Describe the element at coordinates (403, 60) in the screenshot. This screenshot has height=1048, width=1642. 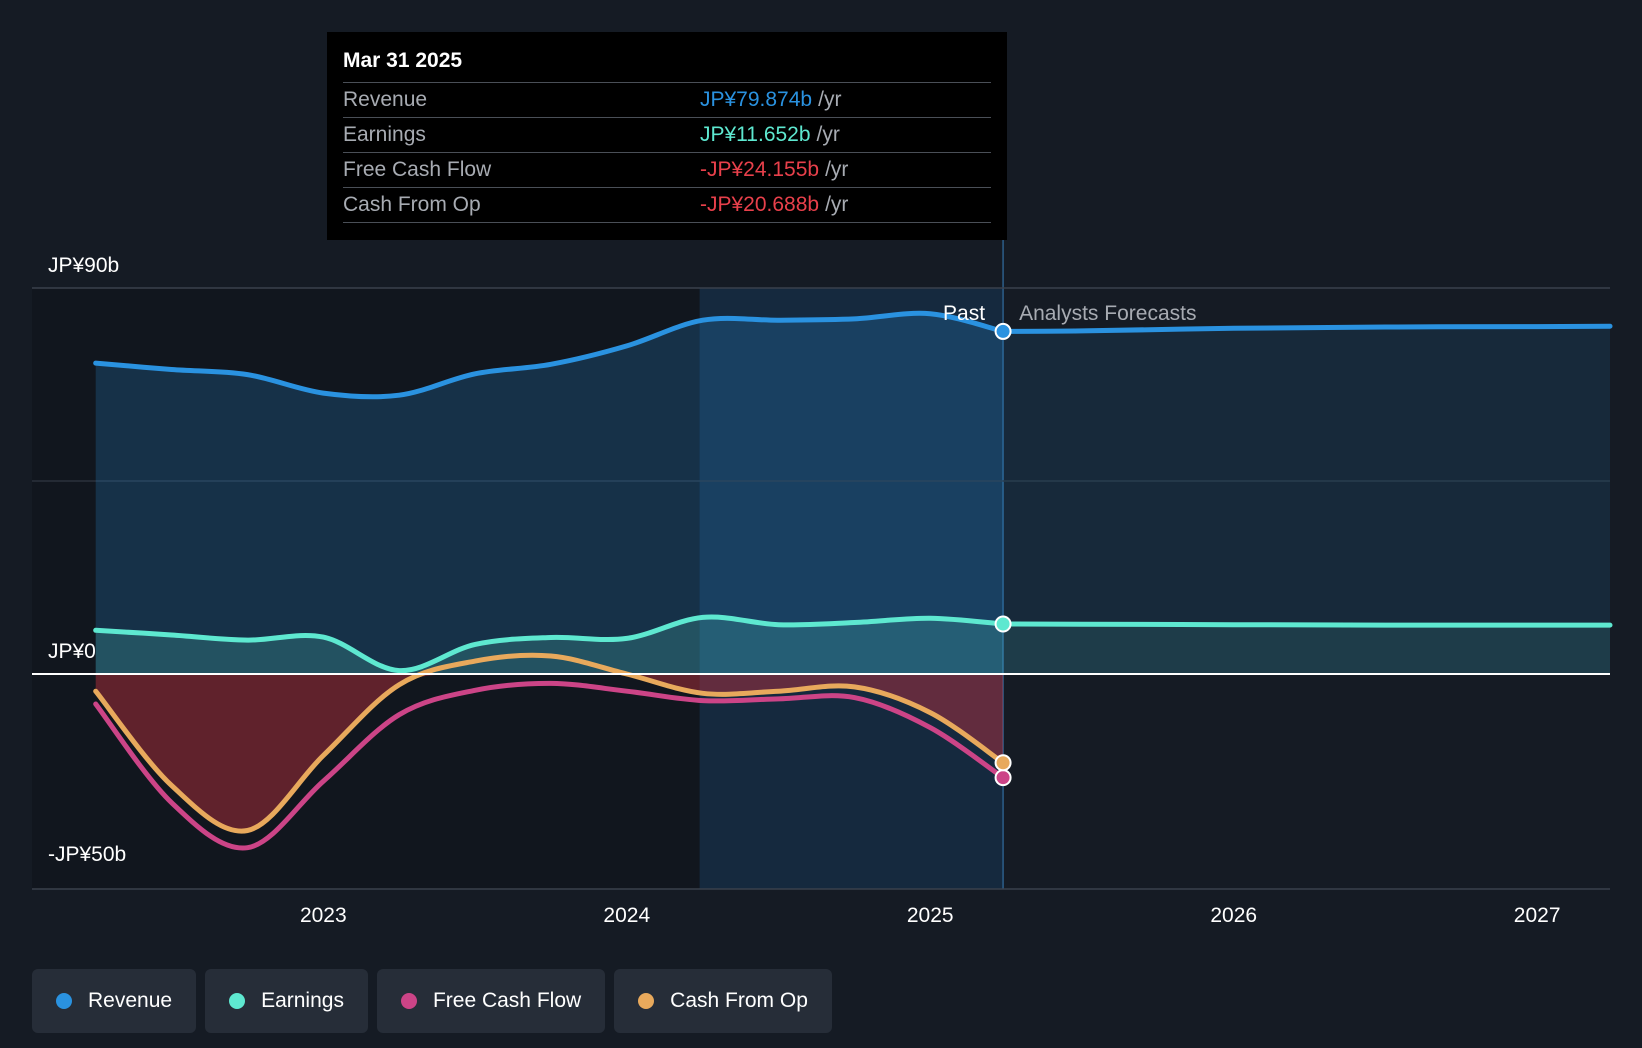
I see `tooltip-date: Mar 31 2025` at that location.